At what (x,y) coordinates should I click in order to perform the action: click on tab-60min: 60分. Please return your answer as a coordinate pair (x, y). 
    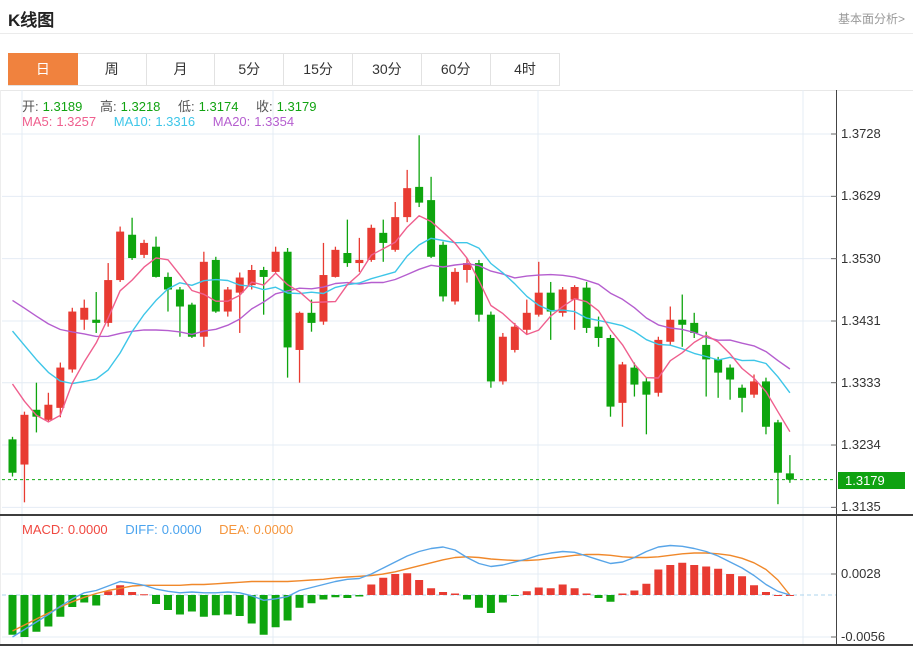
    Looking at the image, I should click on (456, 69).